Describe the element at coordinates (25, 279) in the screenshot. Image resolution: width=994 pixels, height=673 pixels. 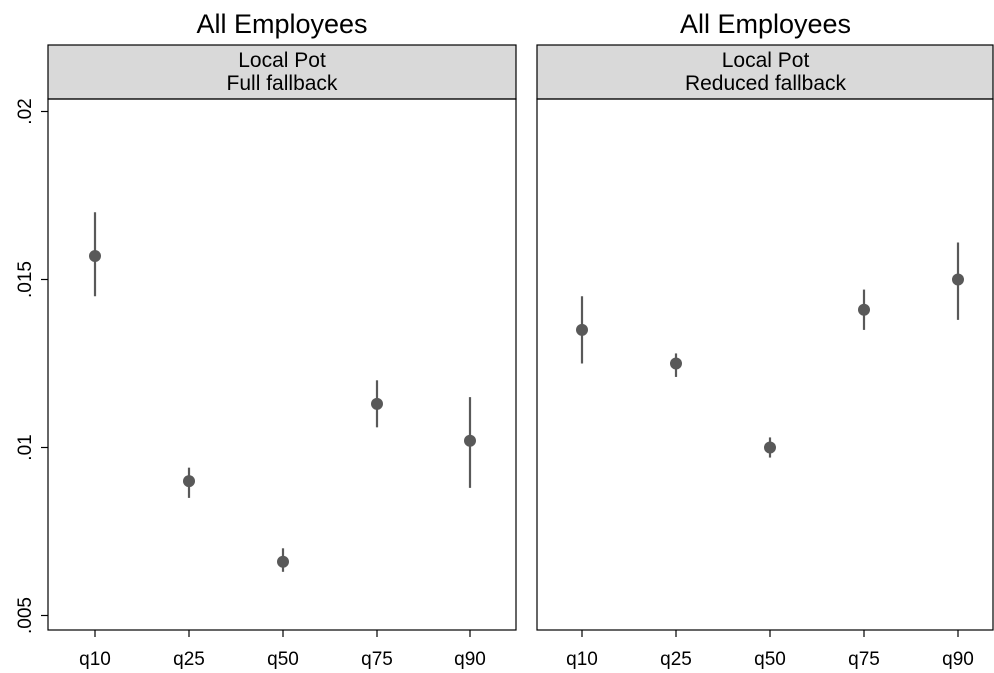
I see `y-axis-tick-label: .015` at that location.